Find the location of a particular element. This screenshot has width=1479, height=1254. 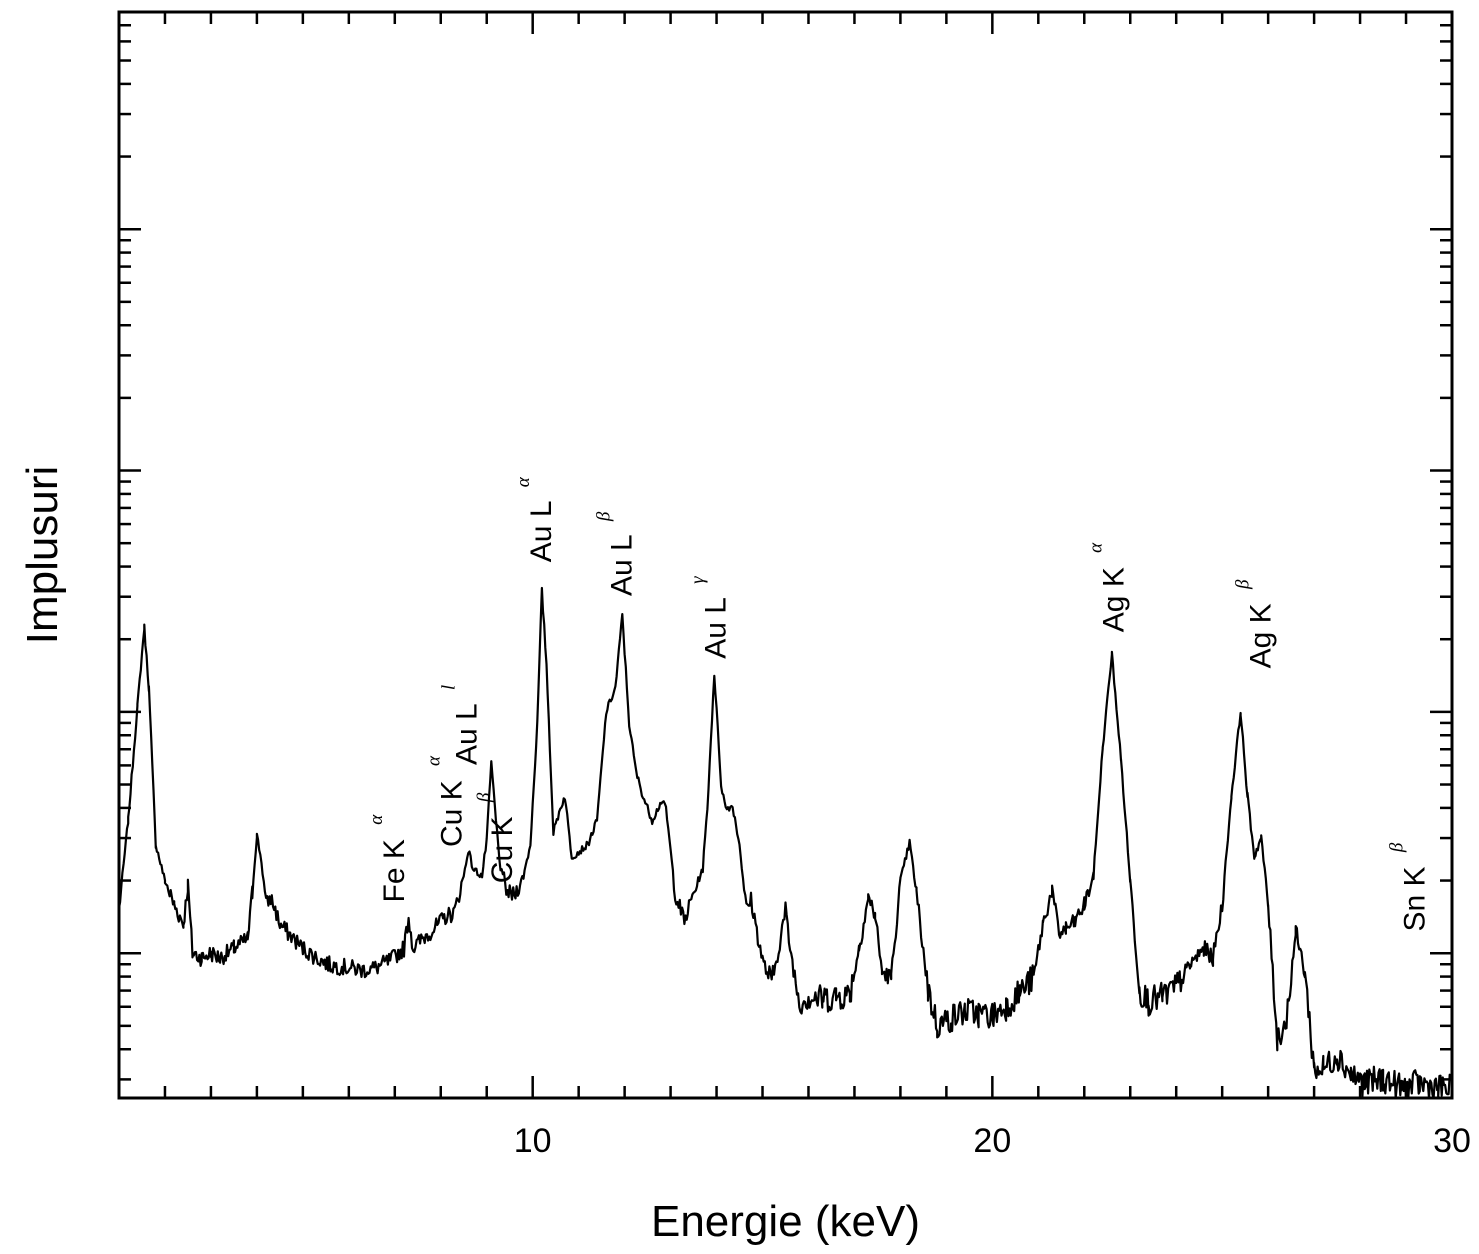

peak-label: Au L α is located at coordinates (535, 519).